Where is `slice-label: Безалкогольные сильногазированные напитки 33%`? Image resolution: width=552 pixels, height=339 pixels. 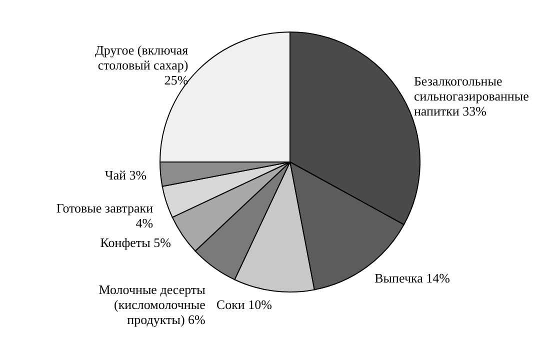
slice-label: Безалкогольные сильногазированные напитки 33% is located at coordinates (472, 96).